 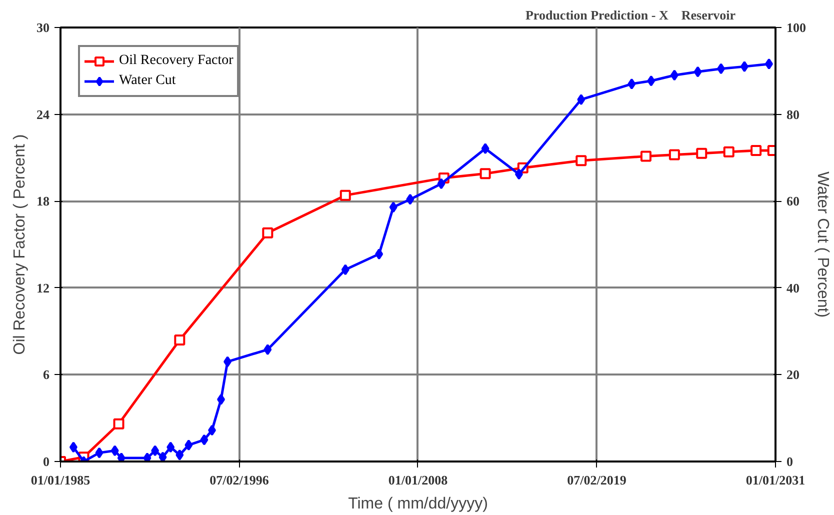 I want to click on x-axis-title: Time ( mm/dd/yyyy), so click(x=418, y=504).